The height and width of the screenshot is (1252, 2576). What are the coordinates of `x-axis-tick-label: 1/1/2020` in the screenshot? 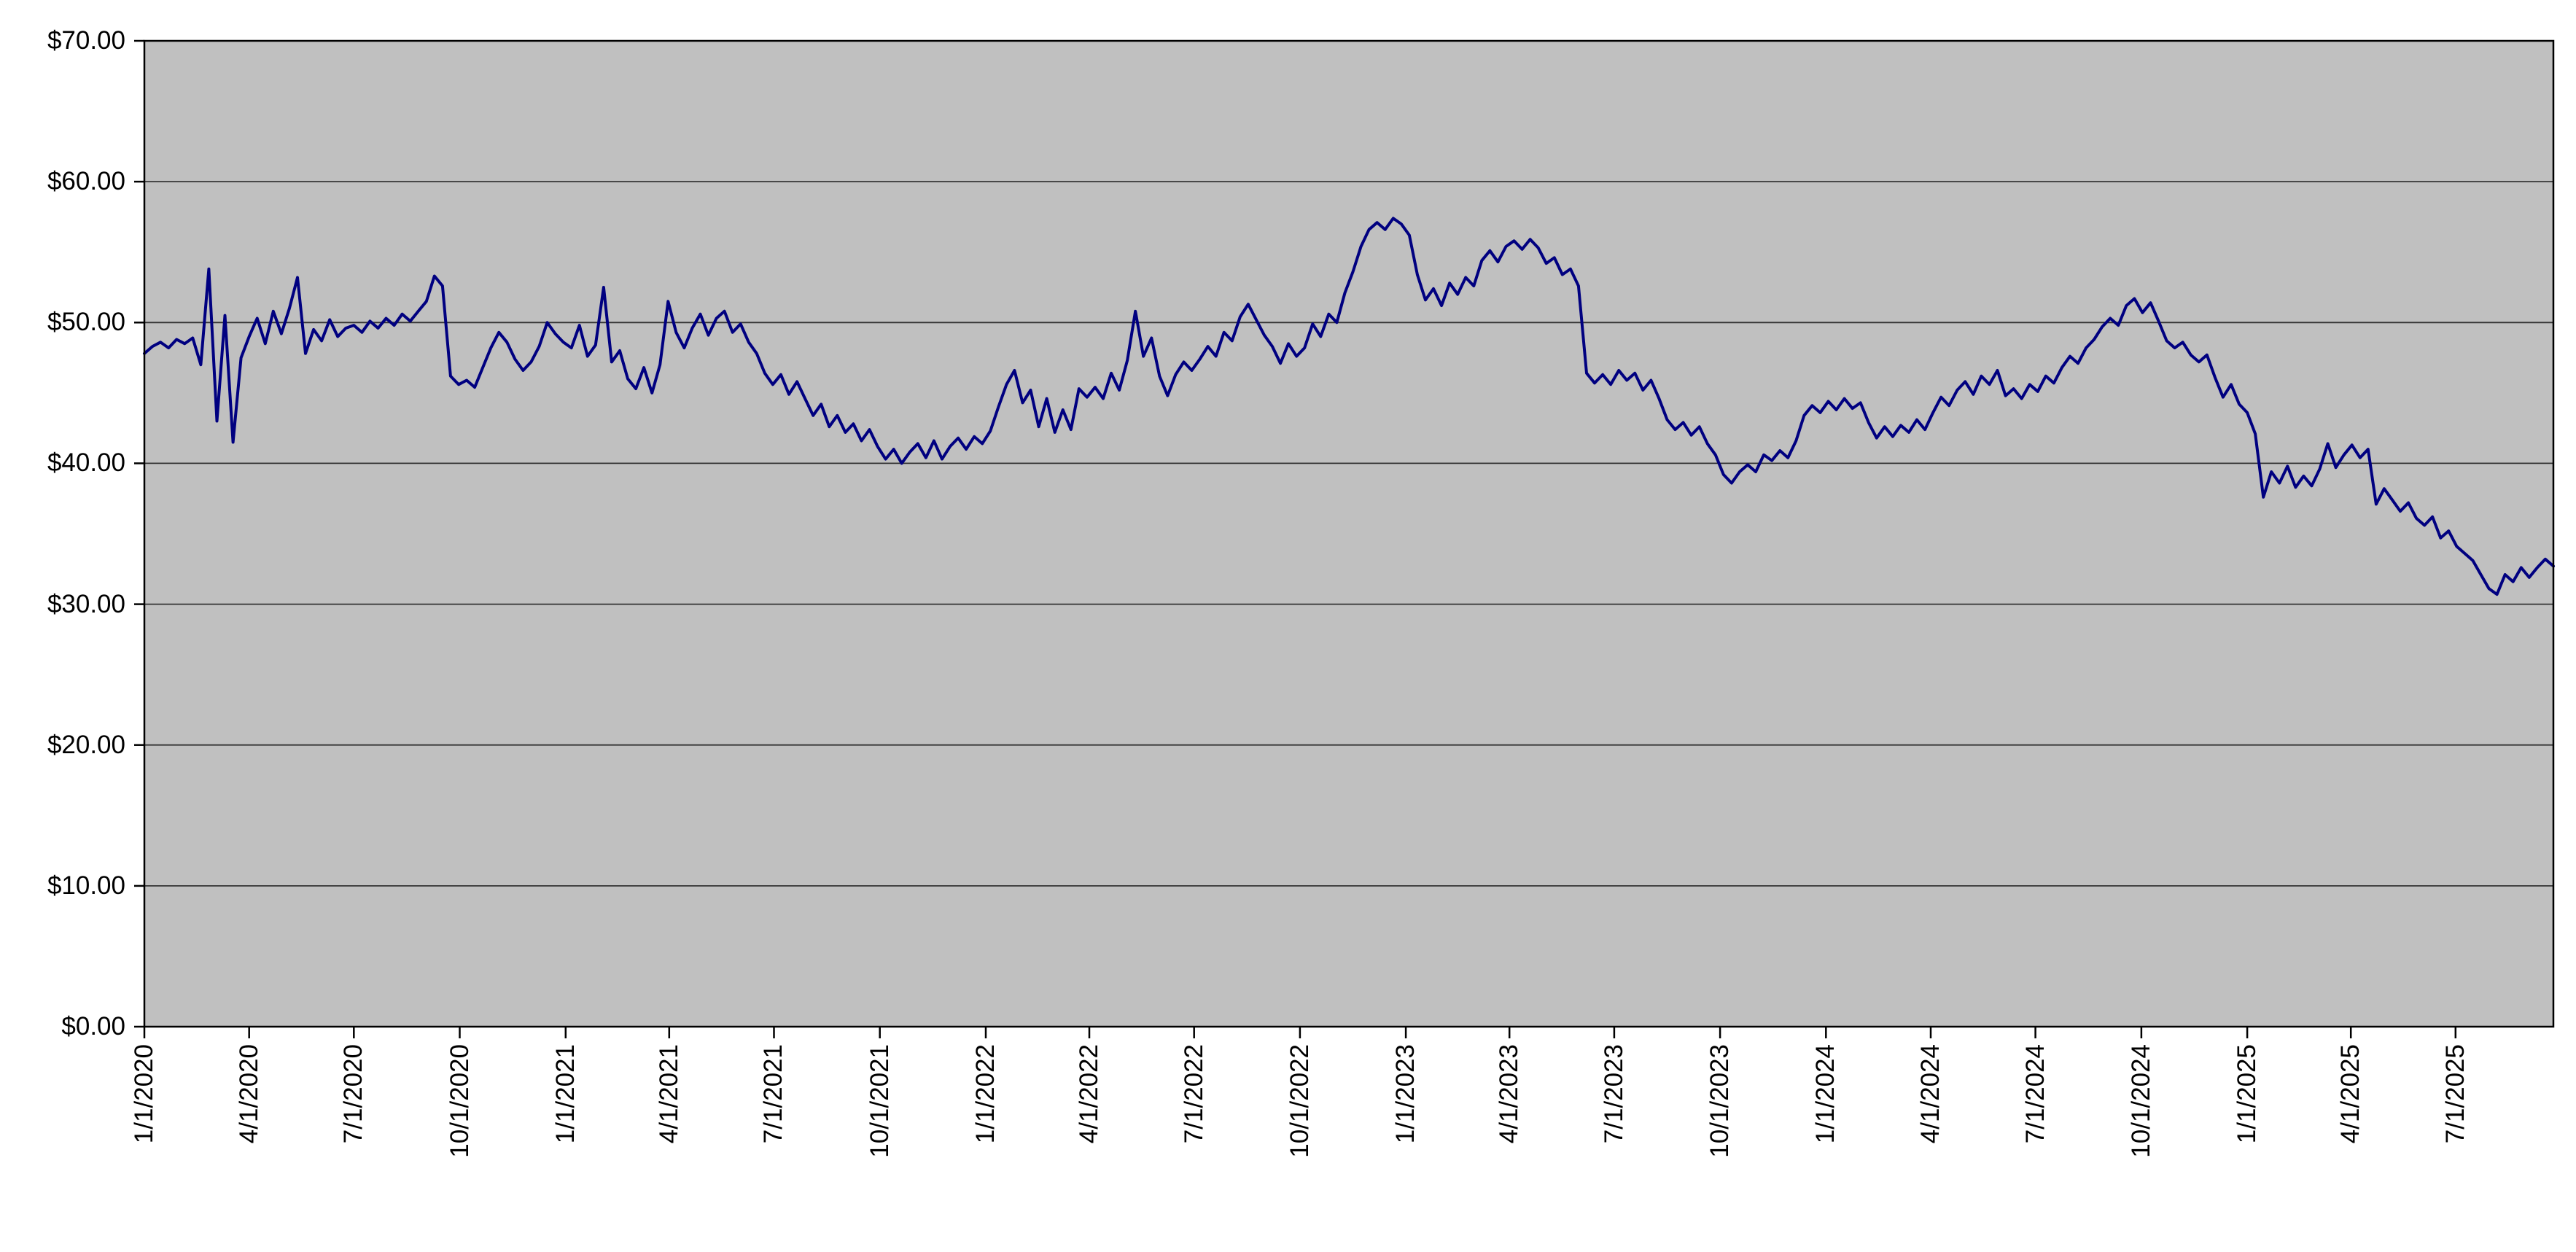 It's located at (144, 1094).